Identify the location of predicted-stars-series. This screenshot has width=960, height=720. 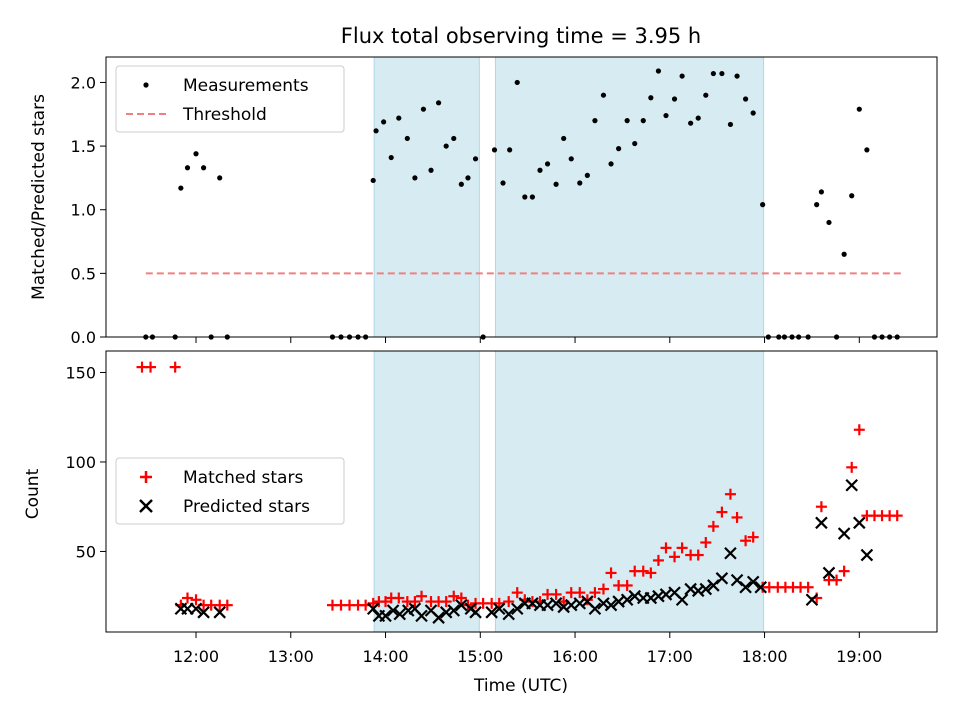
(524, 551).